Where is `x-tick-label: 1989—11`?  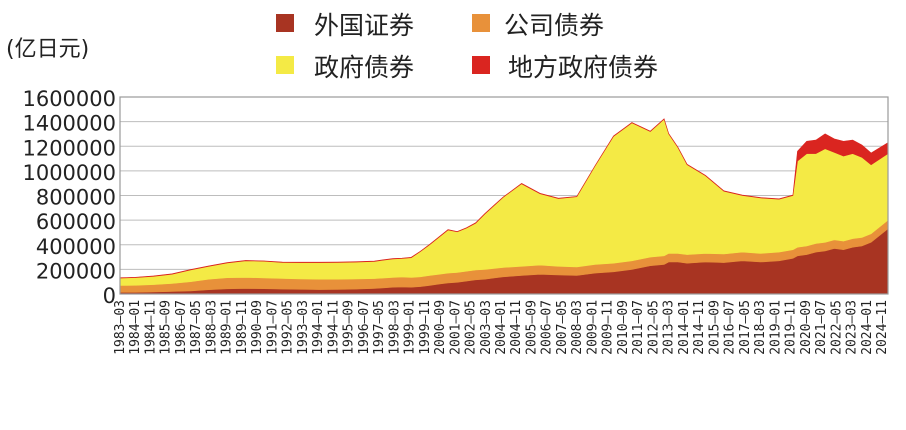 x-tick-label: 1989—11 is located at coordinates (242, 327).